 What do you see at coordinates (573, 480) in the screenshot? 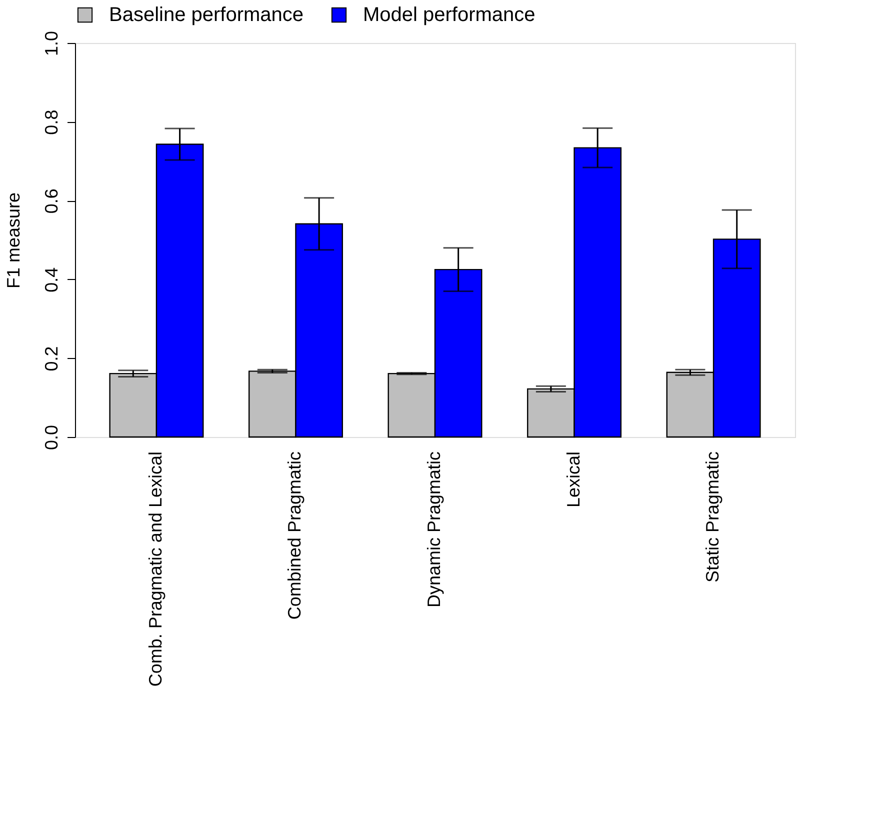
I see `x-tick-label: Lexical` at bounding box center [573, 480].